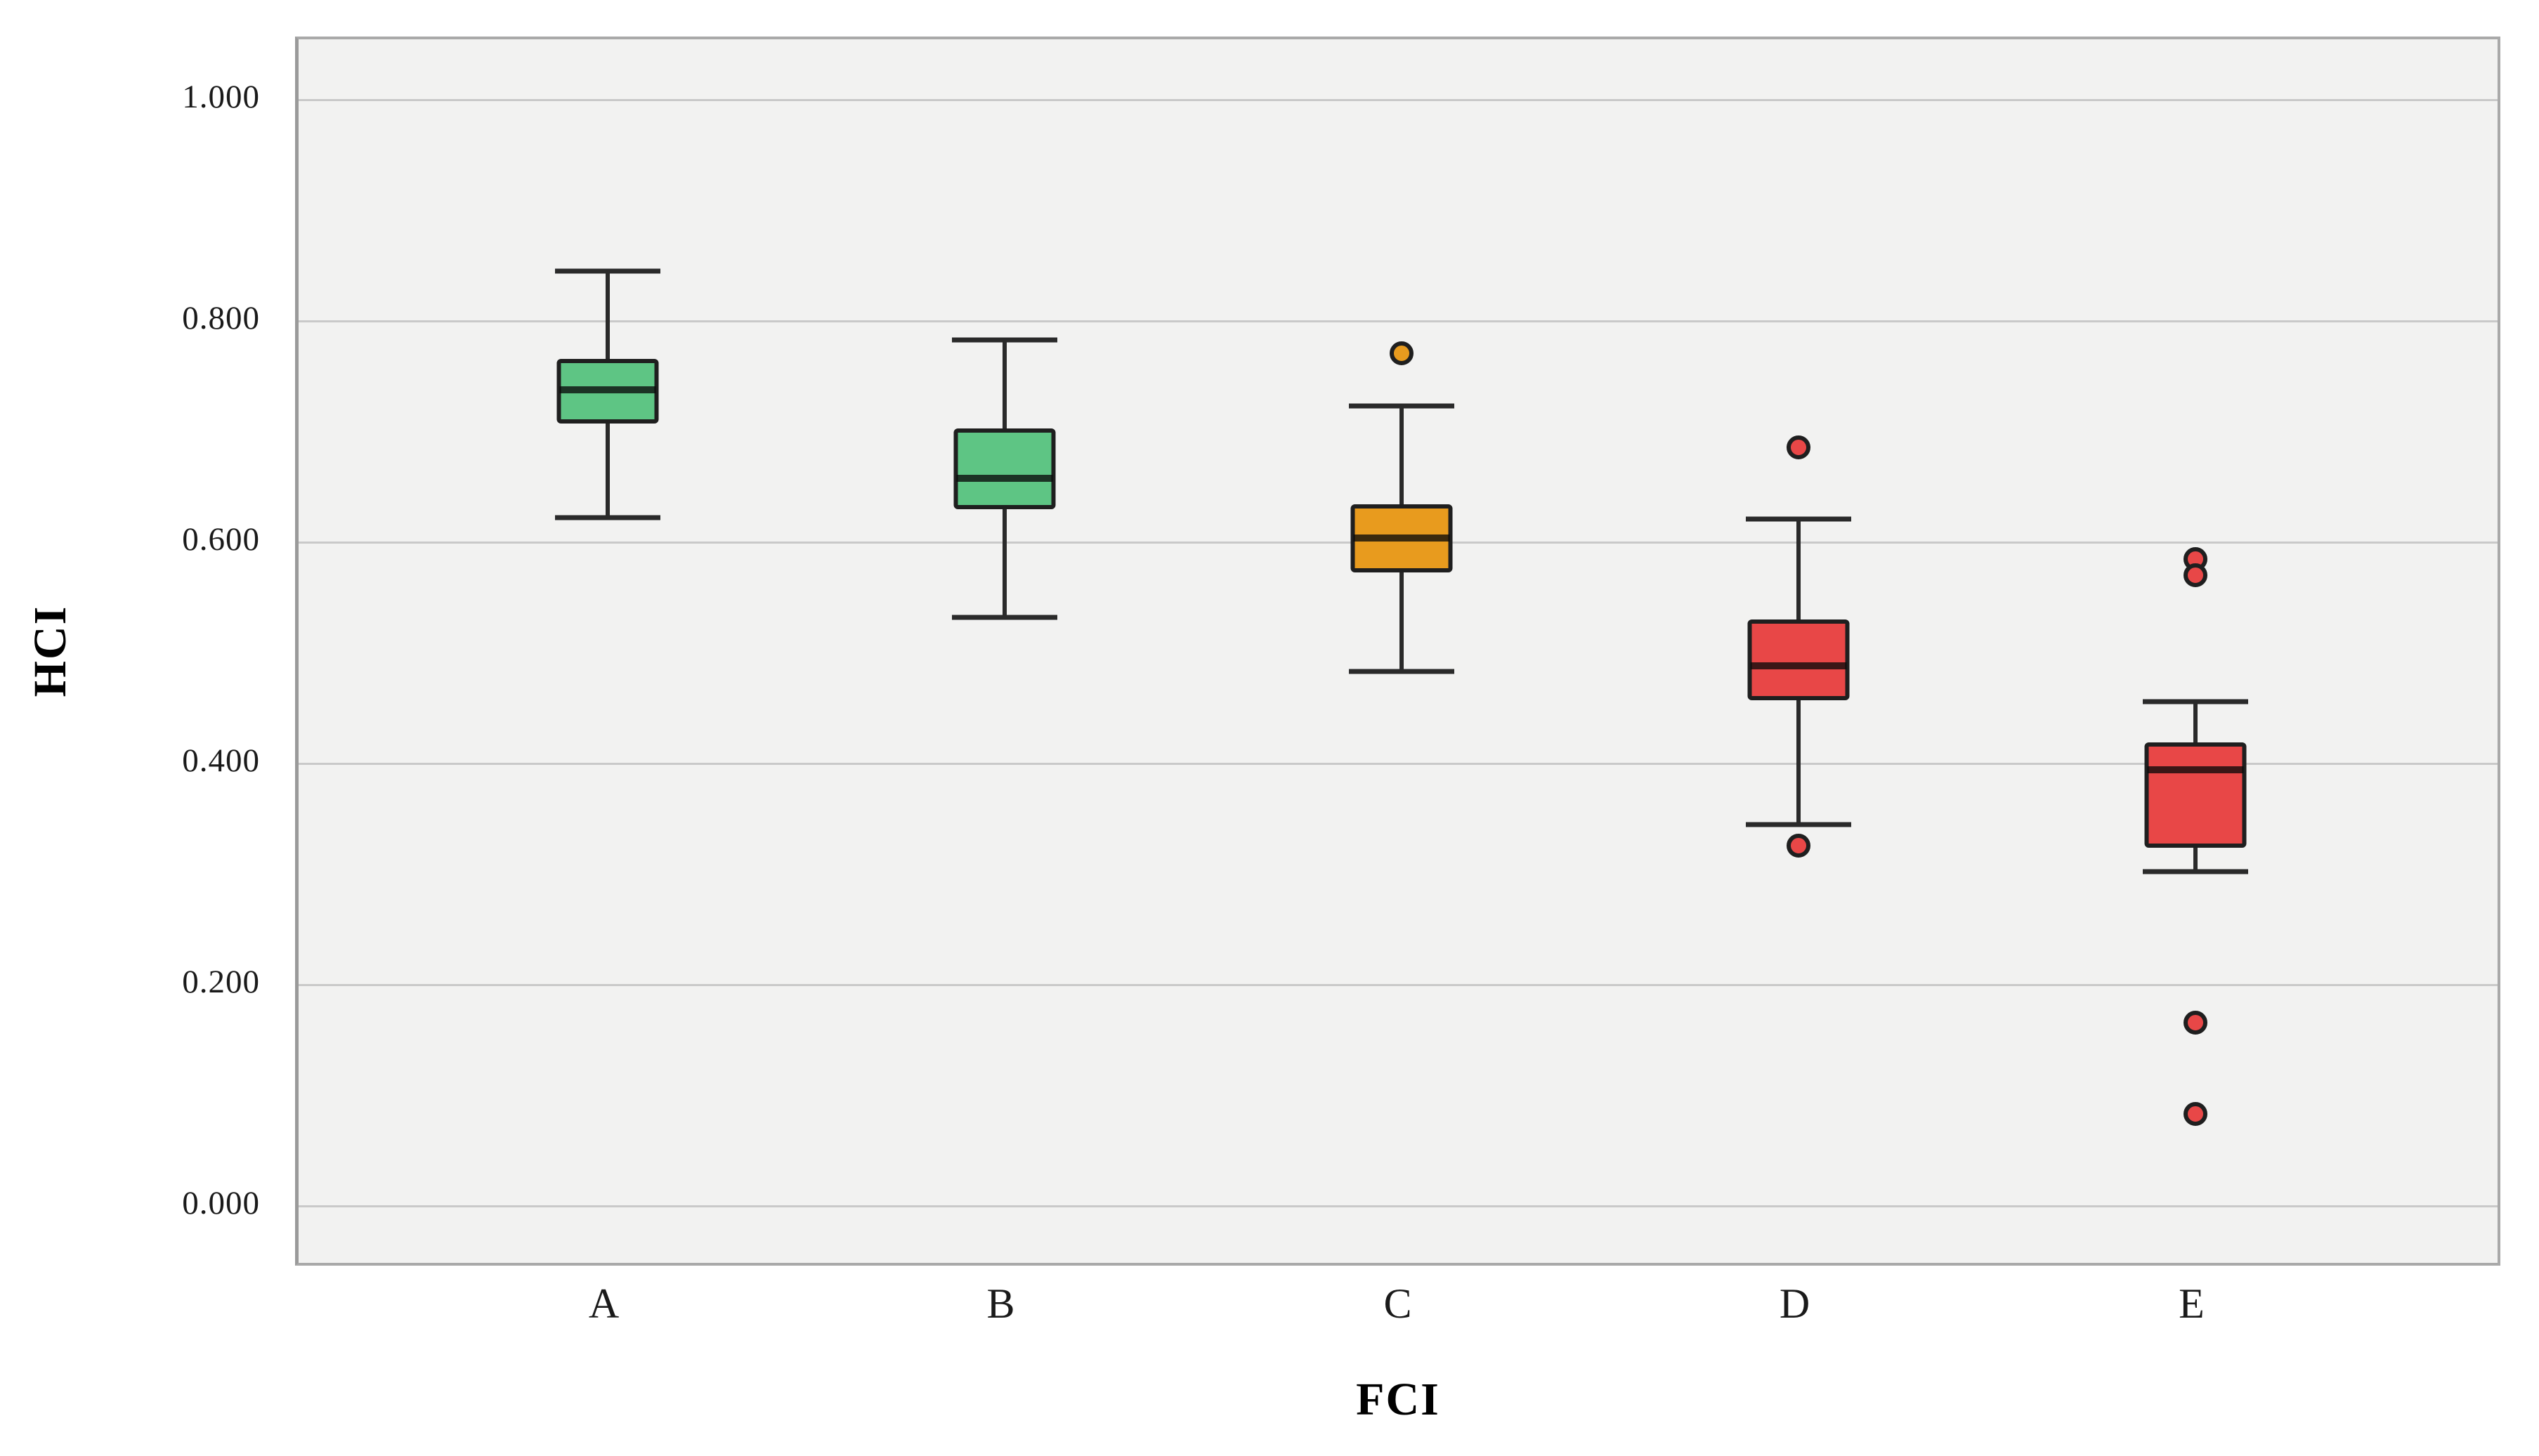 Image resolution: width=2539 pixels, height=1456 pixels. I want to click on y-tick-label: 0.600, so click(221, 540).